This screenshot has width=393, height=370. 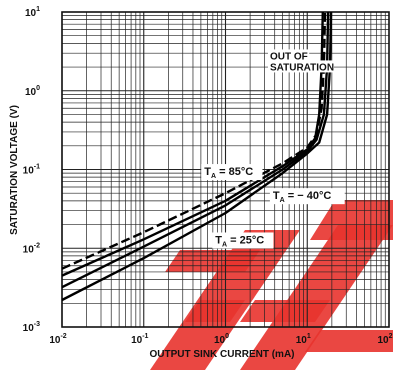 I want to click on x-tick-labels: 10⁻² 10⁻¹ 10⁰ 10¹ 10², so click(x=220, y=339).